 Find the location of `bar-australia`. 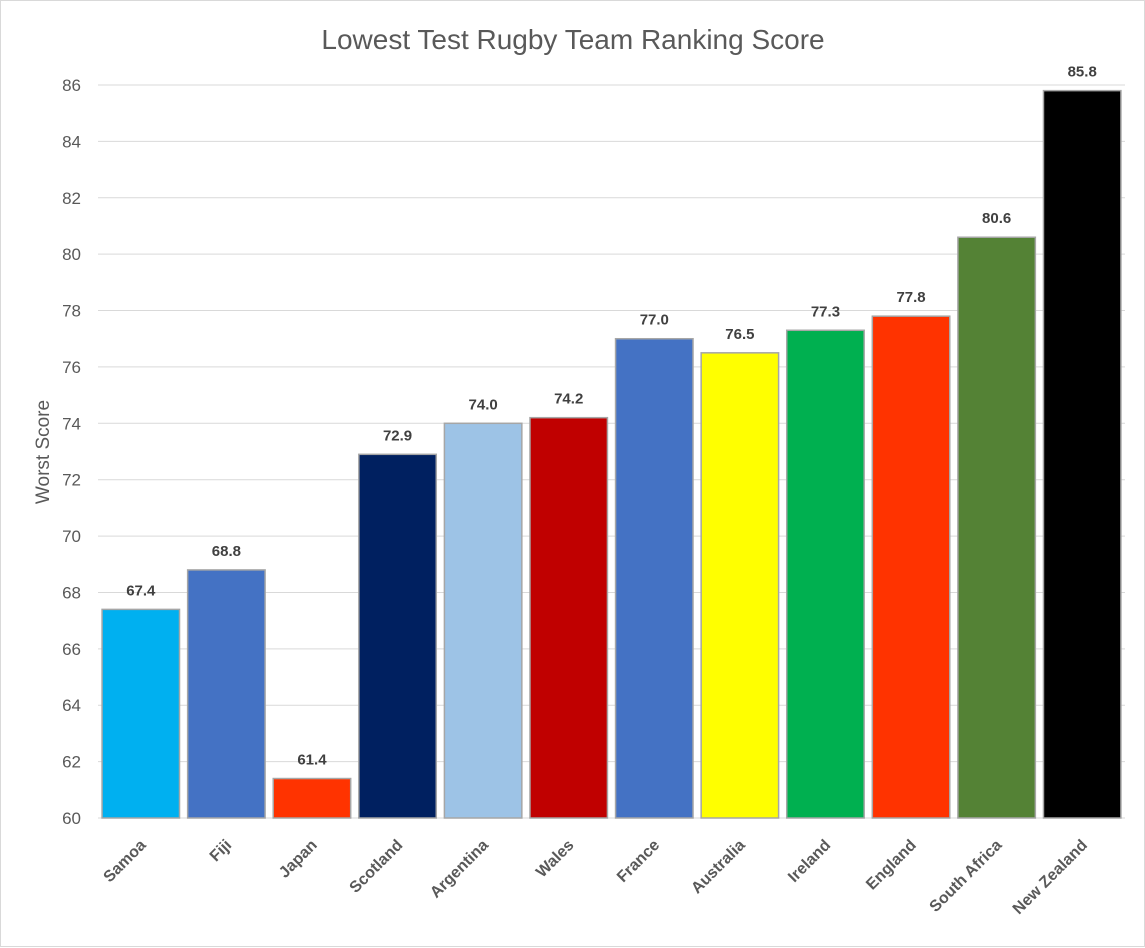

bar-australia is located at coordinates (740, 585).